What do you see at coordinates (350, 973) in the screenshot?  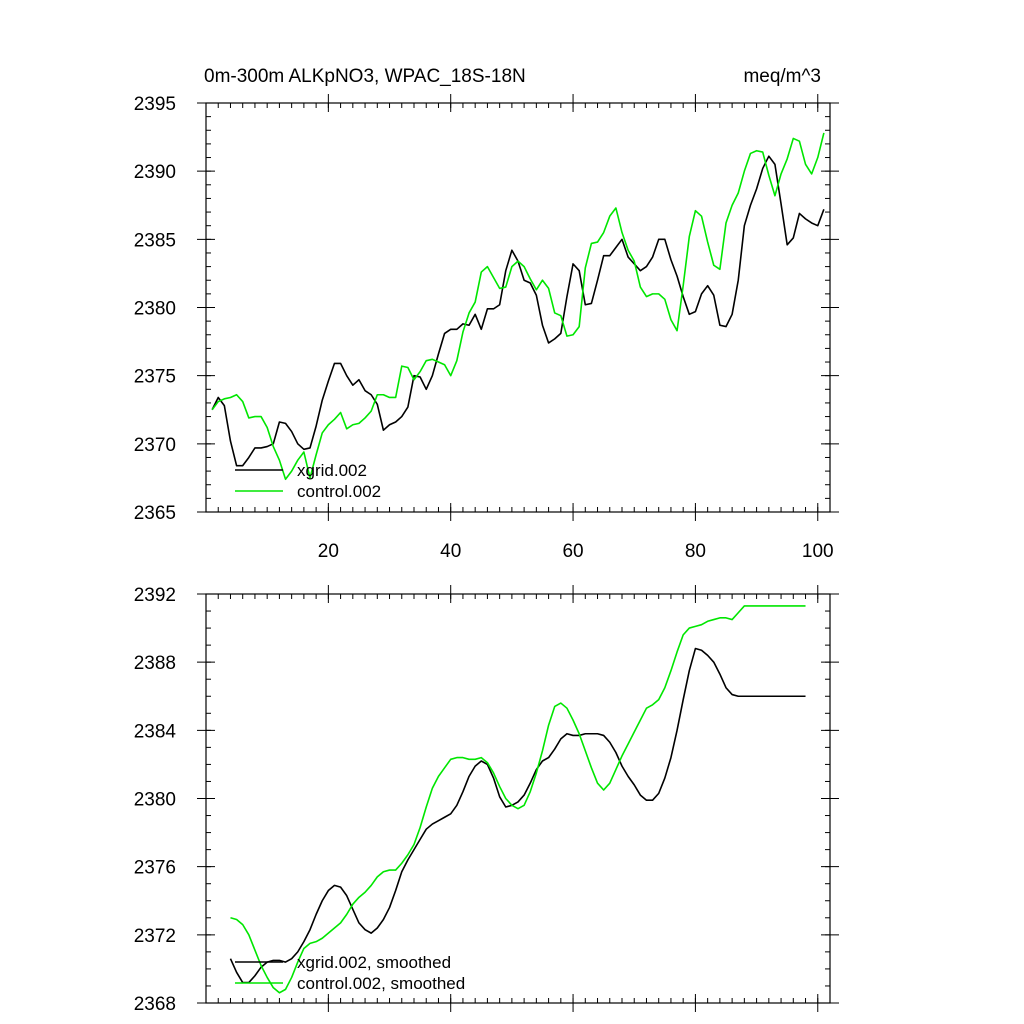 I see `bottom-panel-legend: xgrid.002, smoothed control.002, smoothed` at bounding box center [350, 973].